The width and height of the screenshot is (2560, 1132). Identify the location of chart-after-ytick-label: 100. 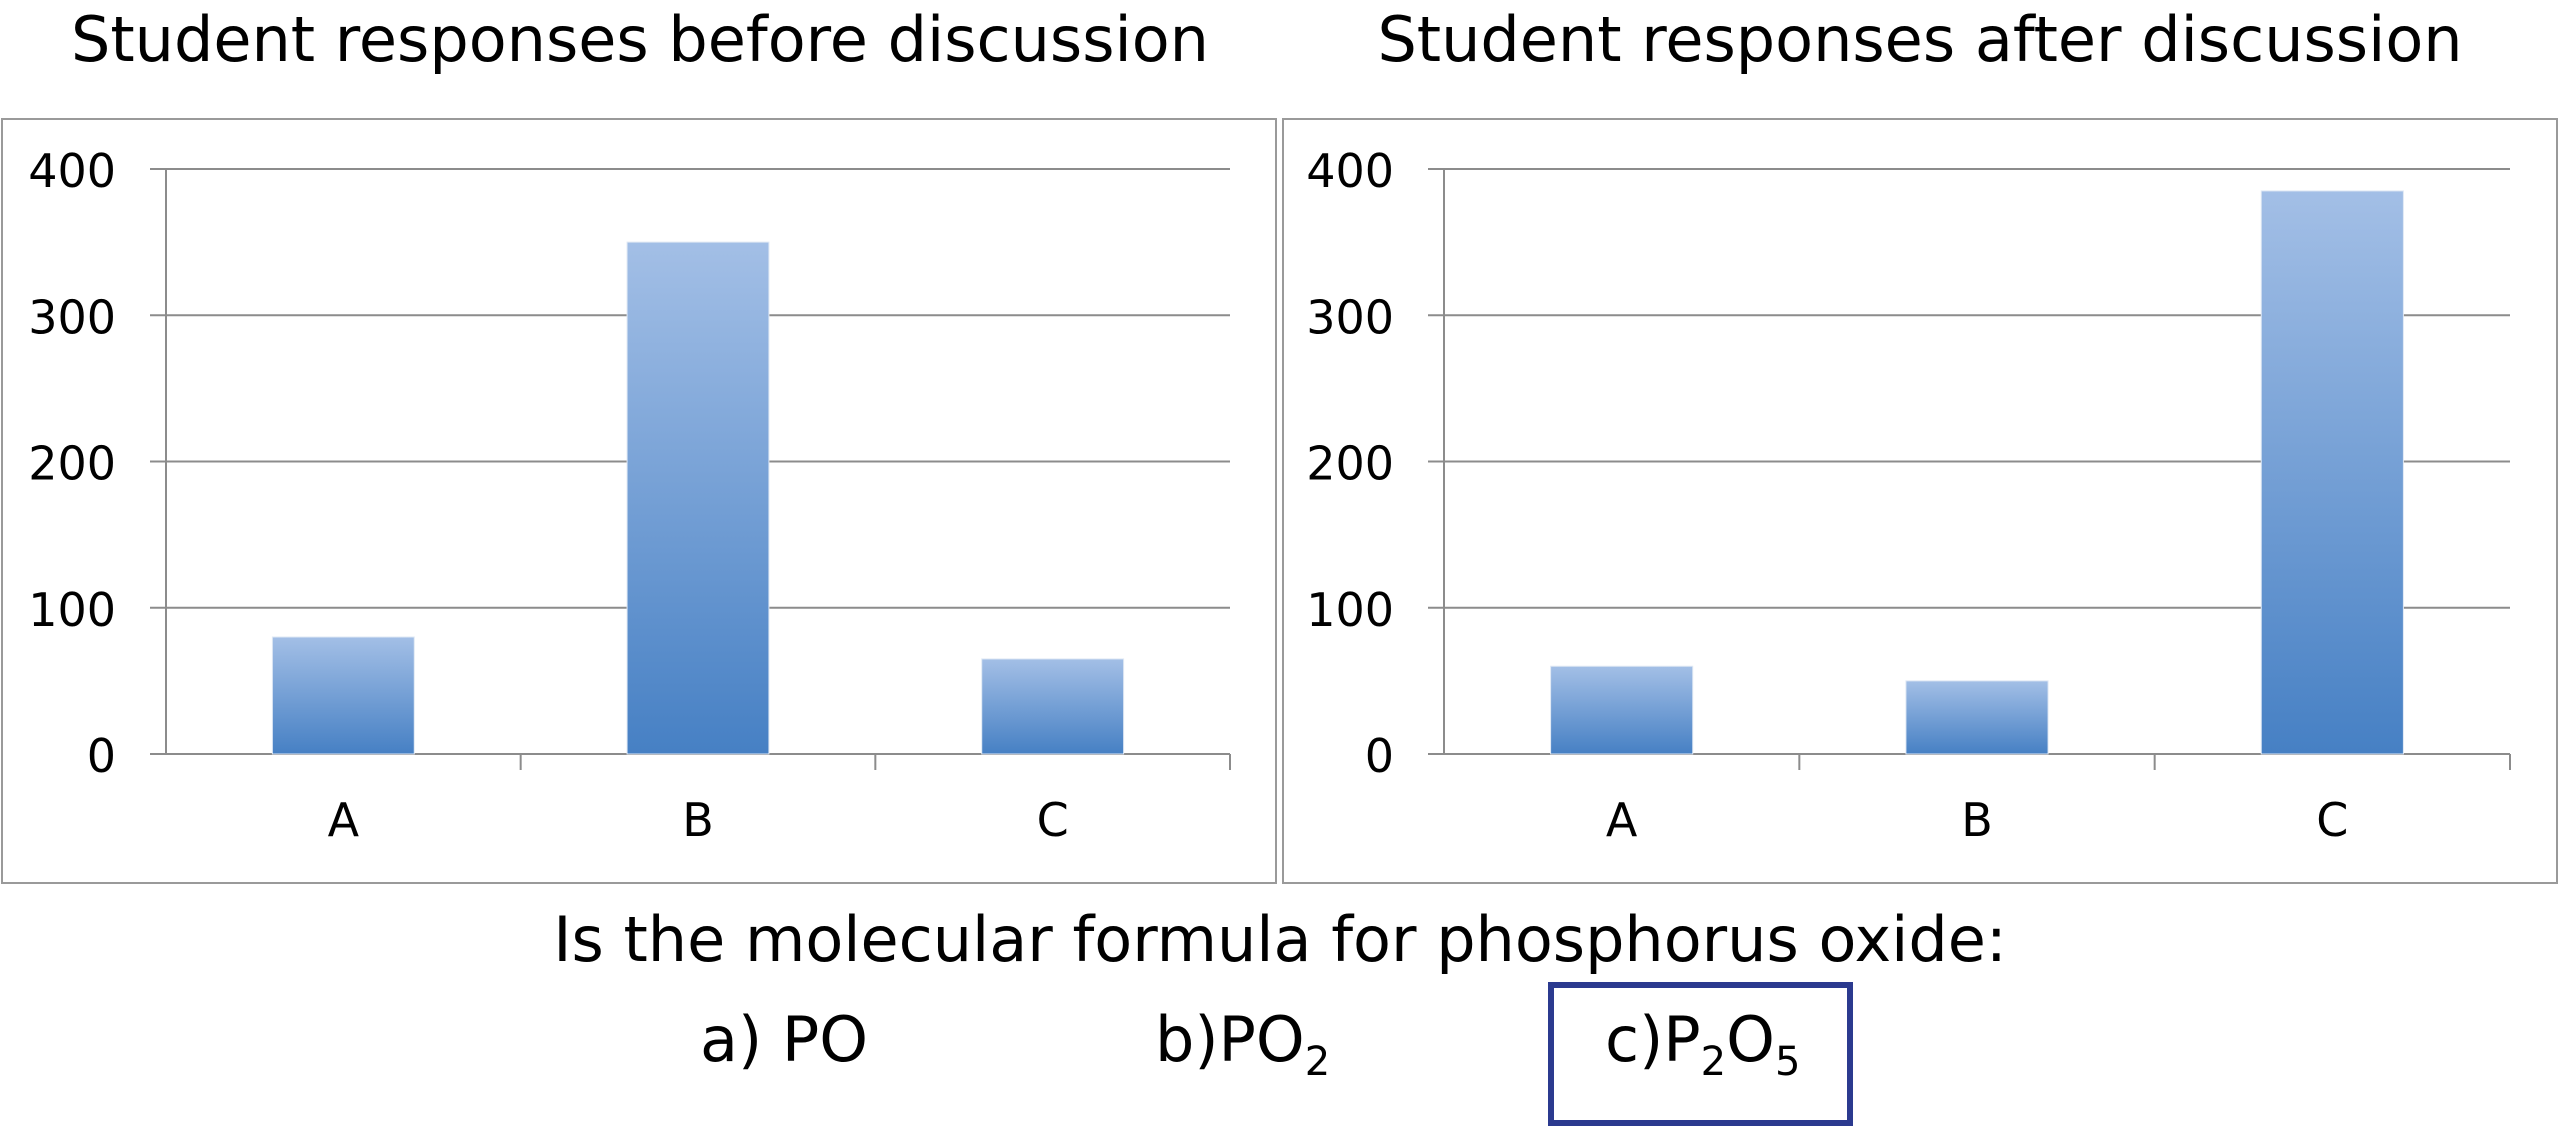
(1350, 610).